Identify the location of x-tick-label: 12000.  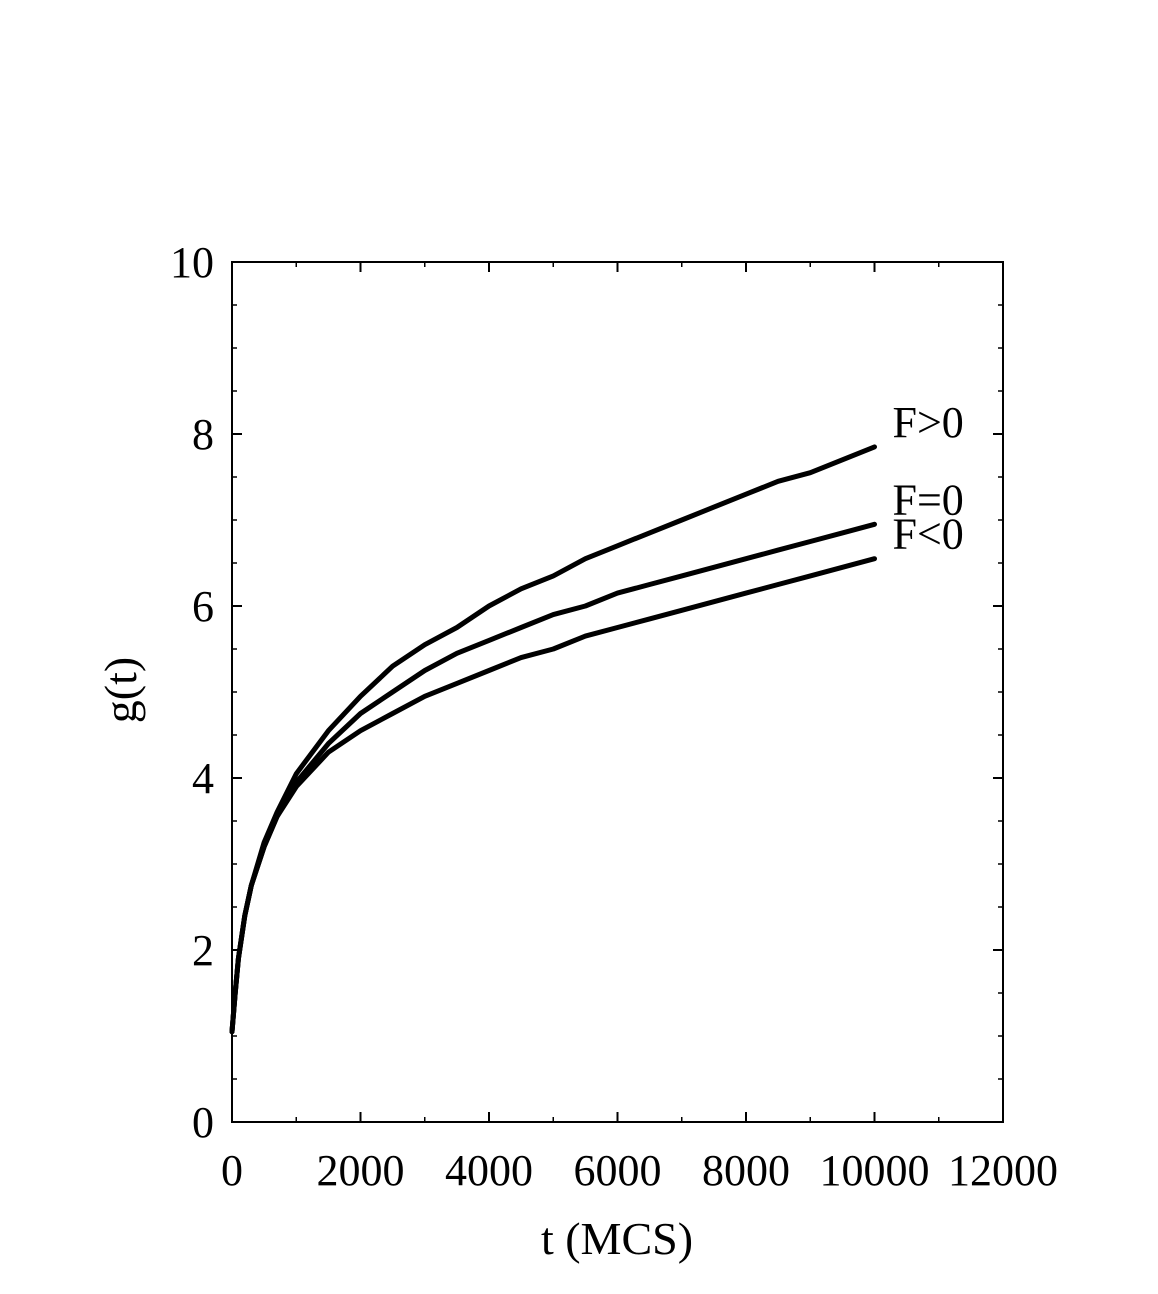
(1003, 1170).